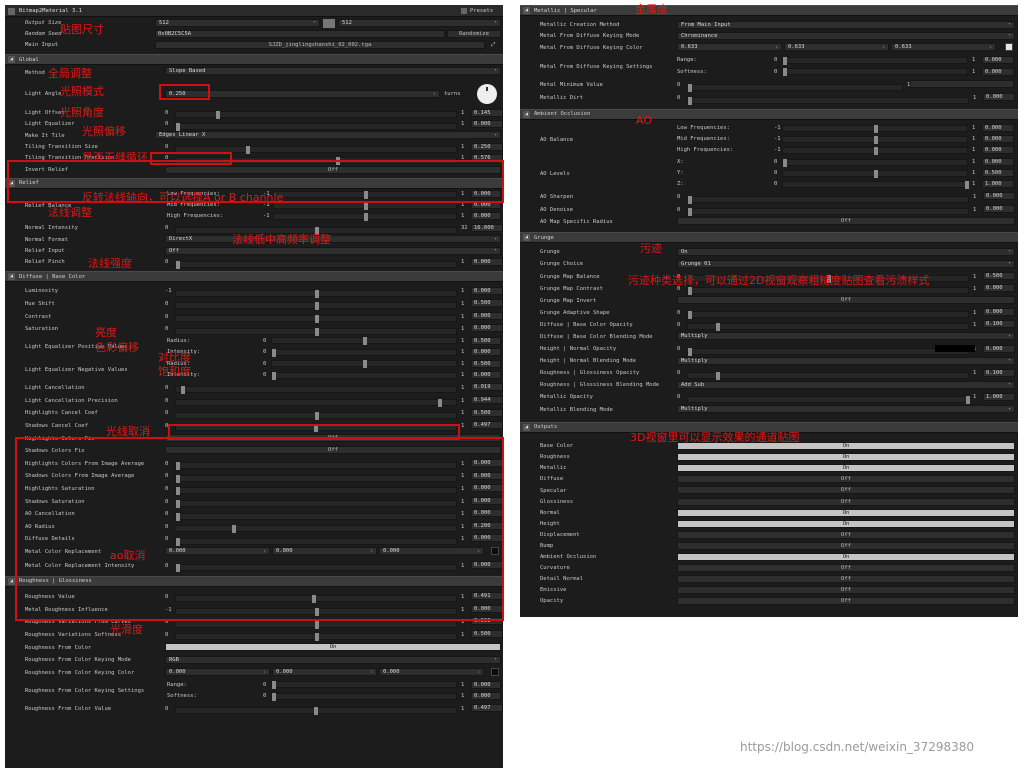 The image size is (1024, 768). What do you see at coordinates (333, 659) in the screenshot?
I see `keying-mode-dropdown: RGB ▾` at bounding box center [333, 659].